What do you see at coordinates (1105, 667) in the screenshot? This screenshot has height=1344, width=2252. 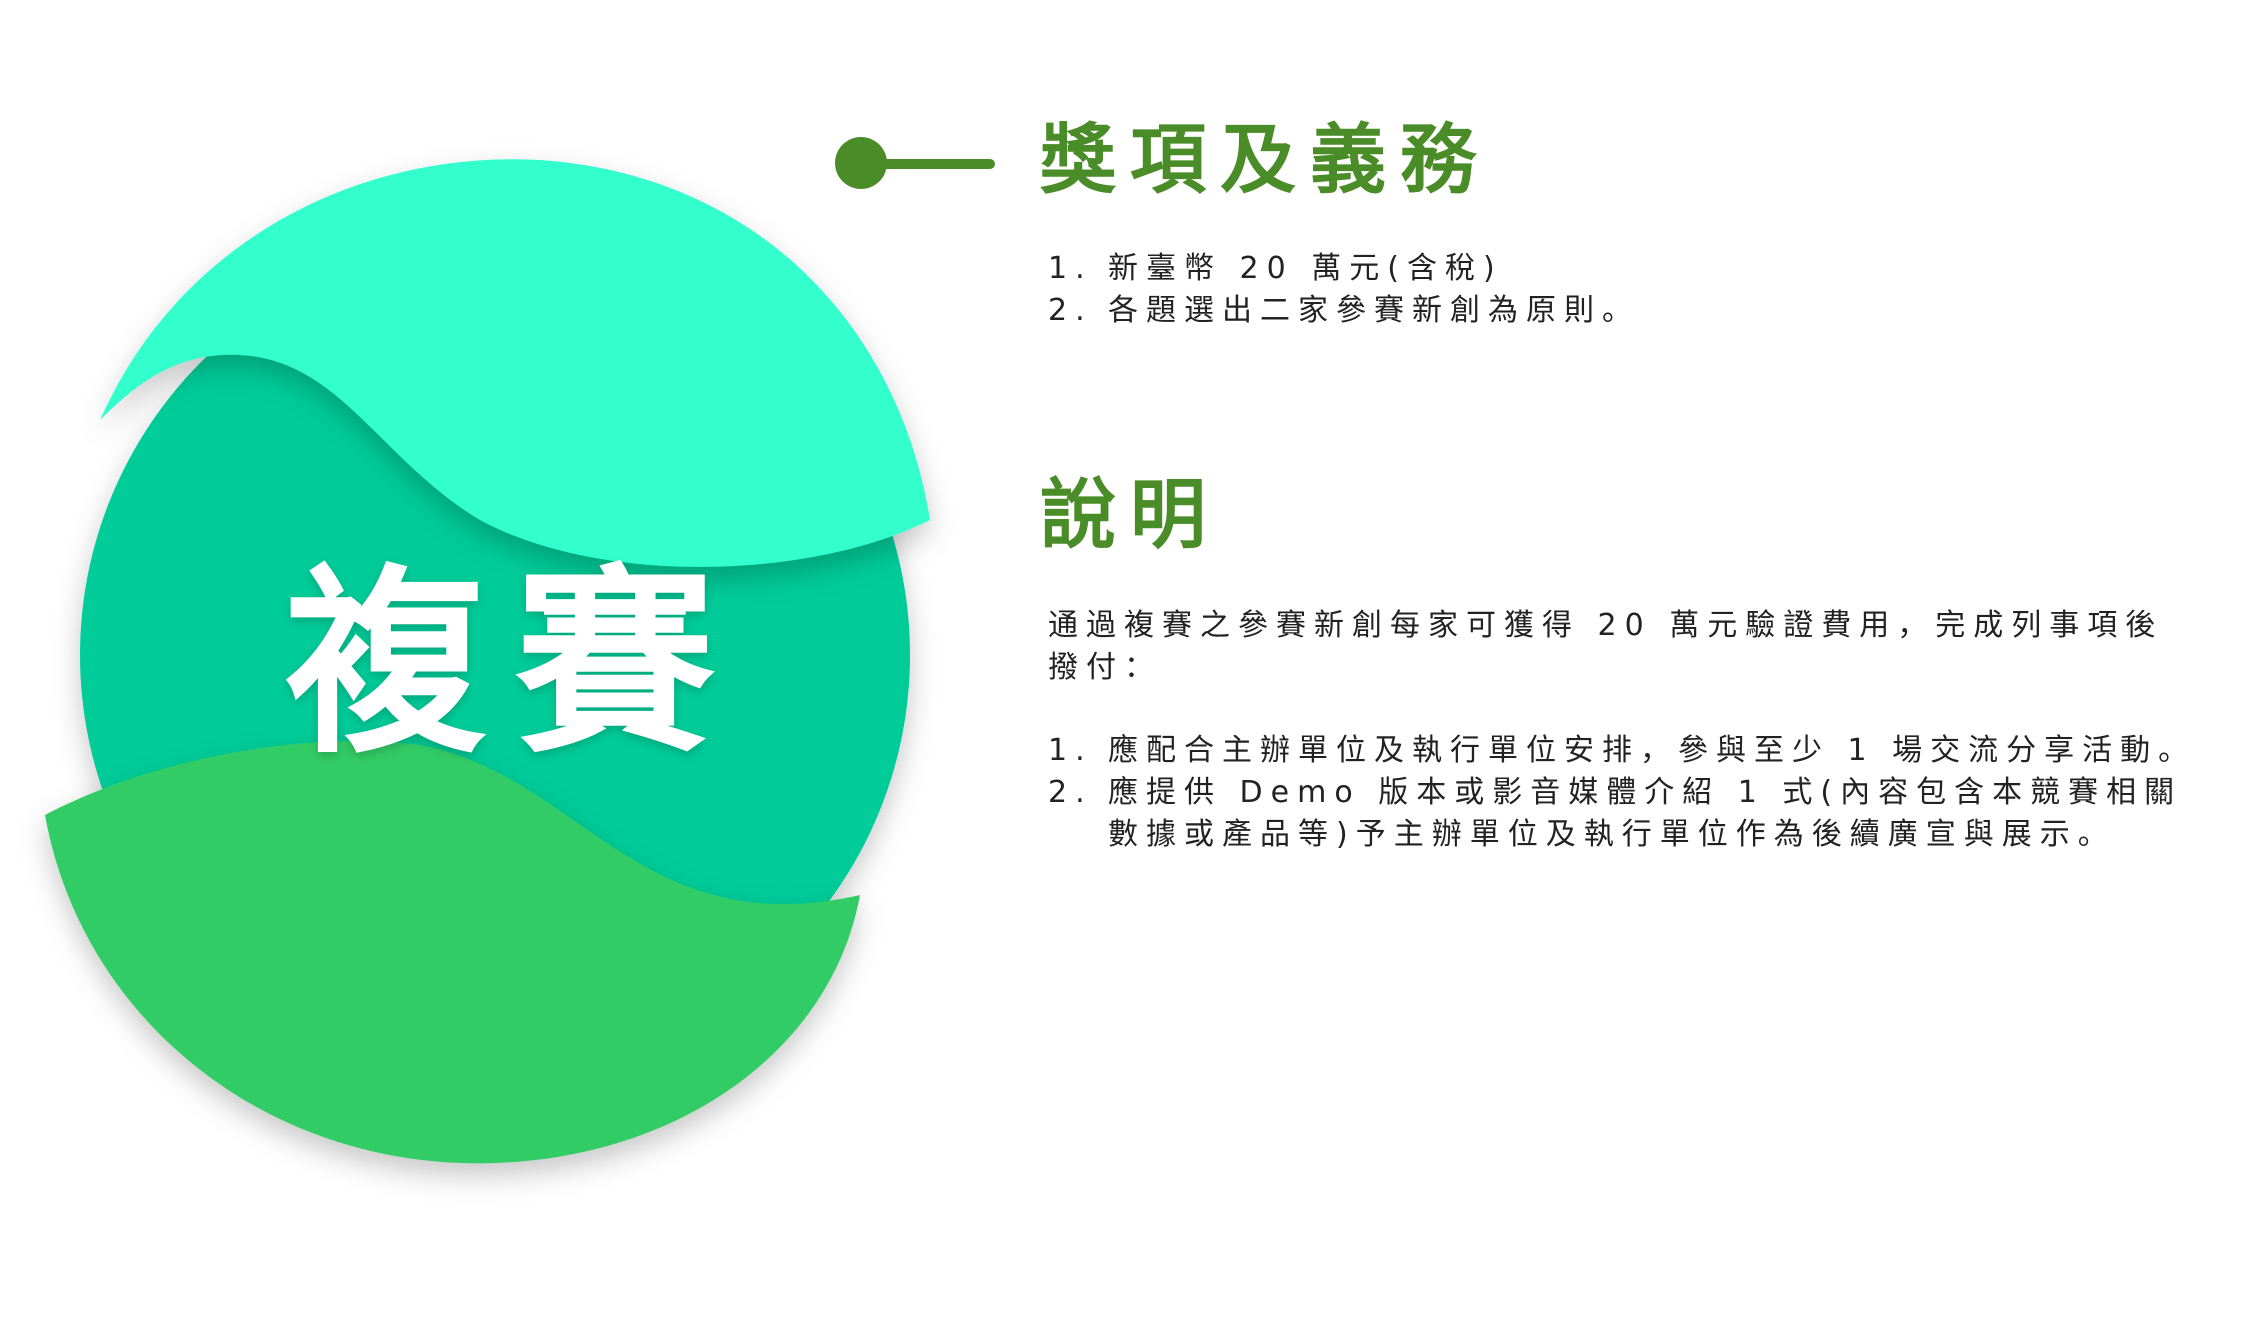 I see `notes-intro-line: 撥付：` at bounding box center [1105, 667].